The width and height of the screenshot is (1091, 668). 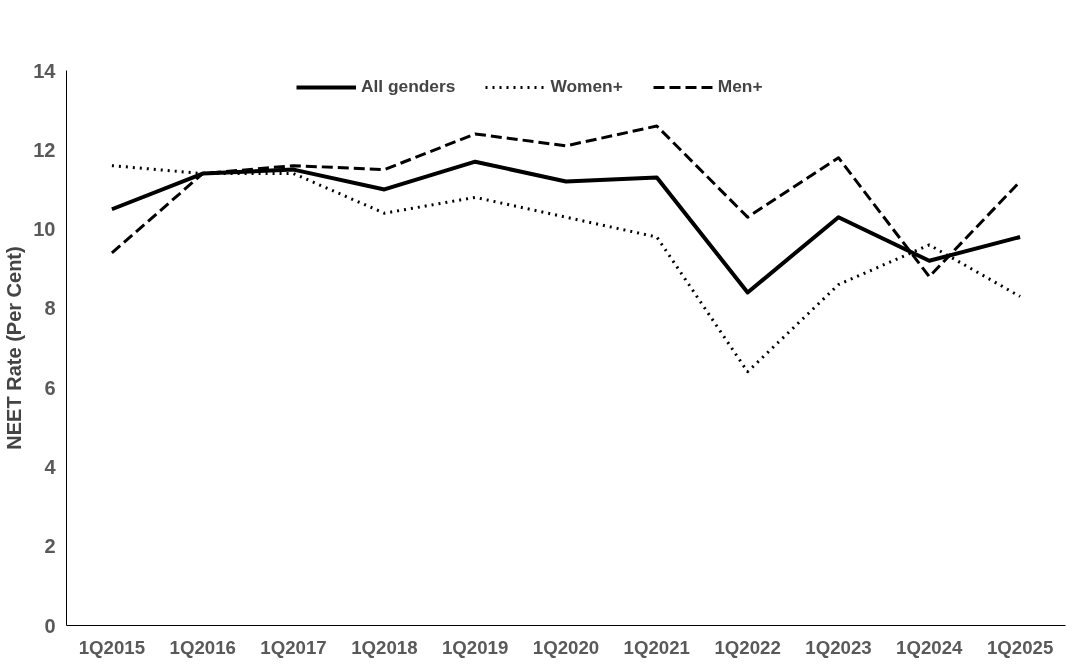 What do you see at coordinates (50, 625) in the screenshot?
I see `y-tick-label: 0` at bounding box center [50, 625].